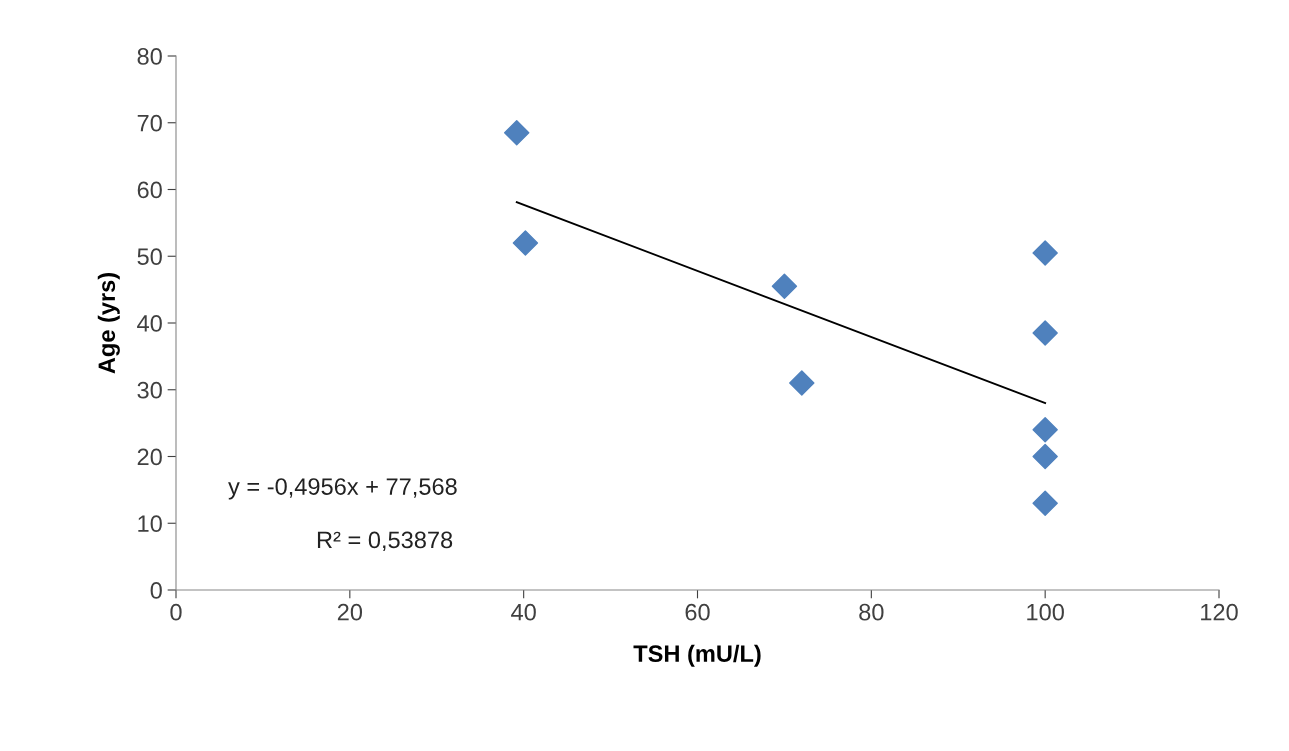 The width and height of the screenshot is (1289, 751). What do you see at coordinates (1219, 612) in the screenshot?
I see `x-tick-label: 120` at bounding box center [1219, 612].